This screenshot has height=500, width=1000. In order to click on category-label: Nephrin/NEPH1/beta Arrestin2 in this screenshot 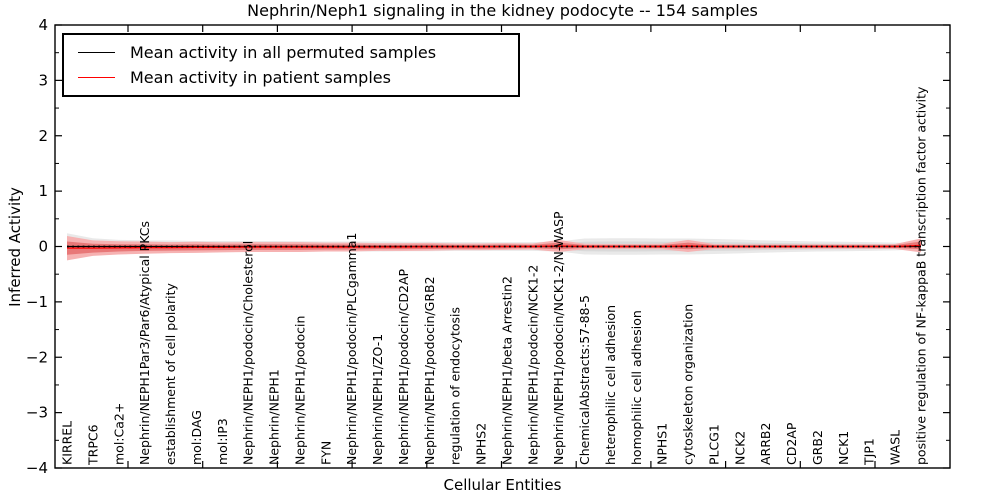, I will do `click(506, 370)`.